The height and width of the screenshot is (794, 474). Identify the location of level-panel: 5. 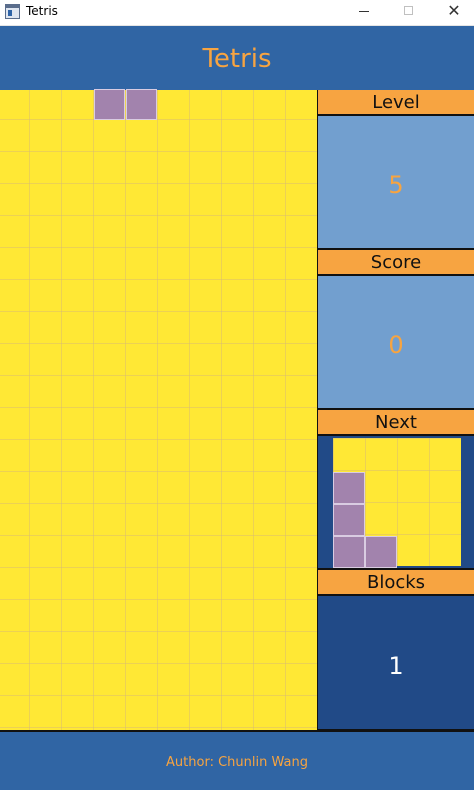
(396, 182).